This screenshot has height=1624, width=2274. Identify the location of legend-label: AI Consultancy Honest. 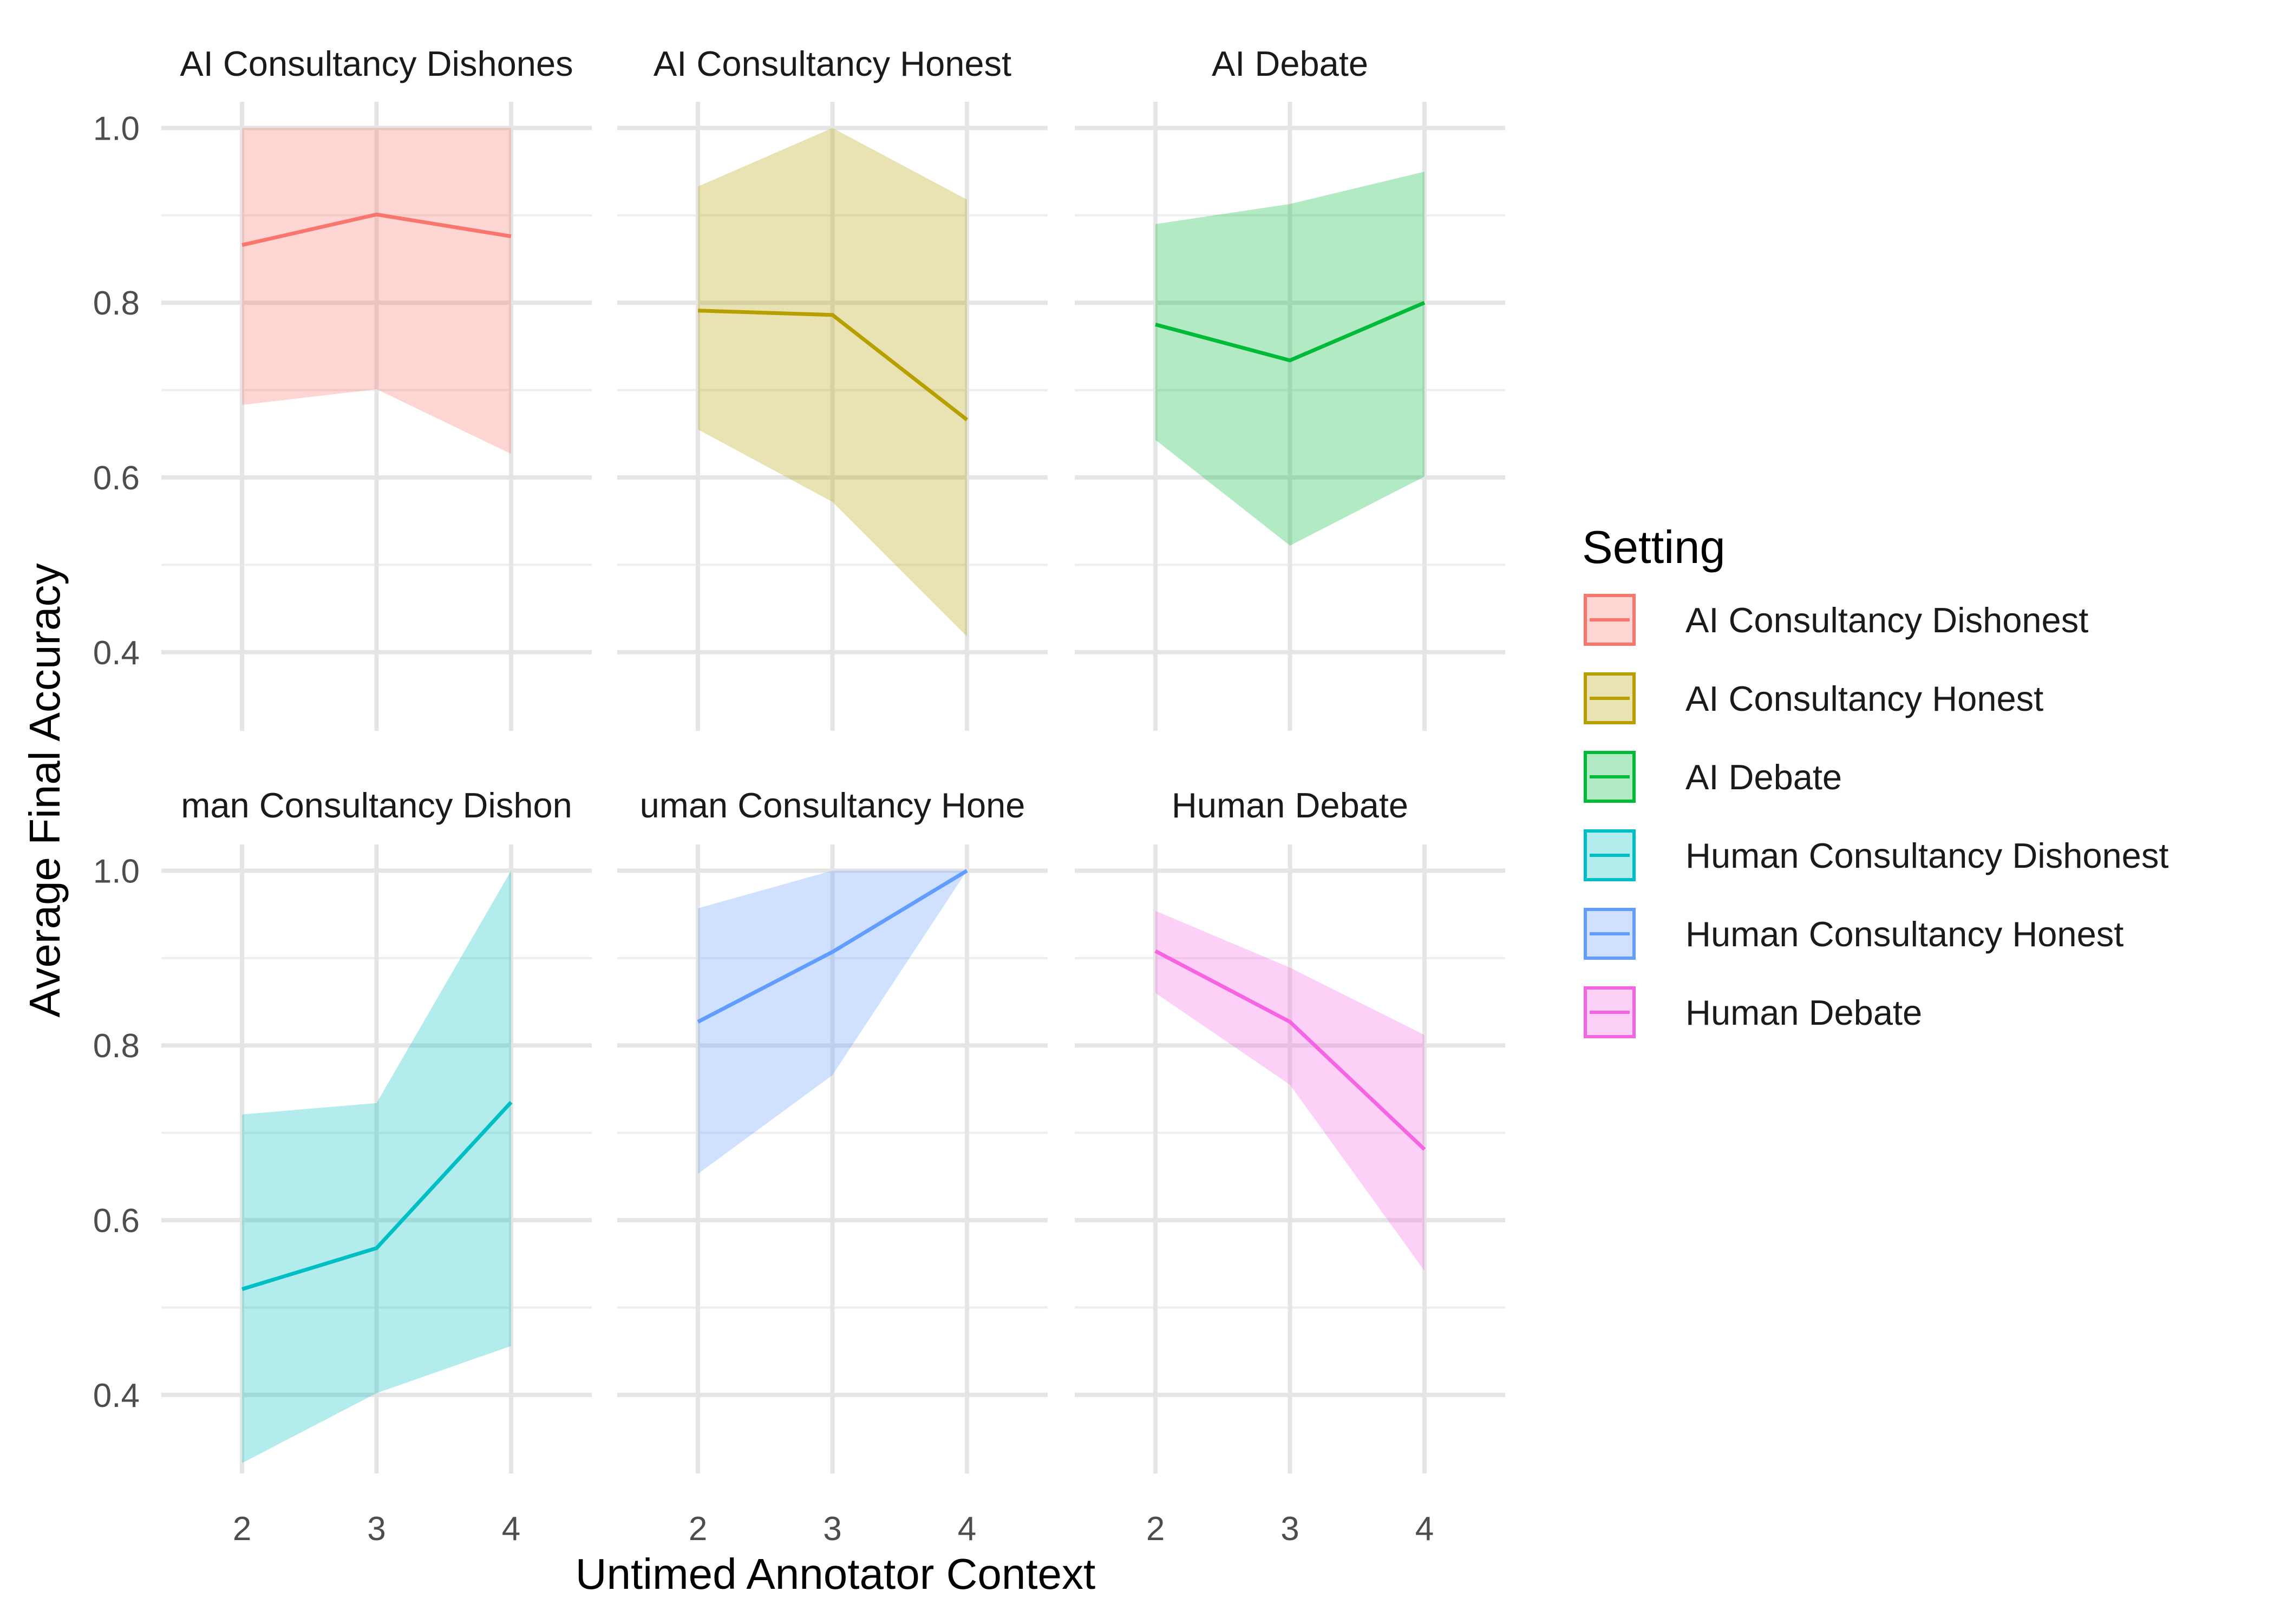
(1864, 699).